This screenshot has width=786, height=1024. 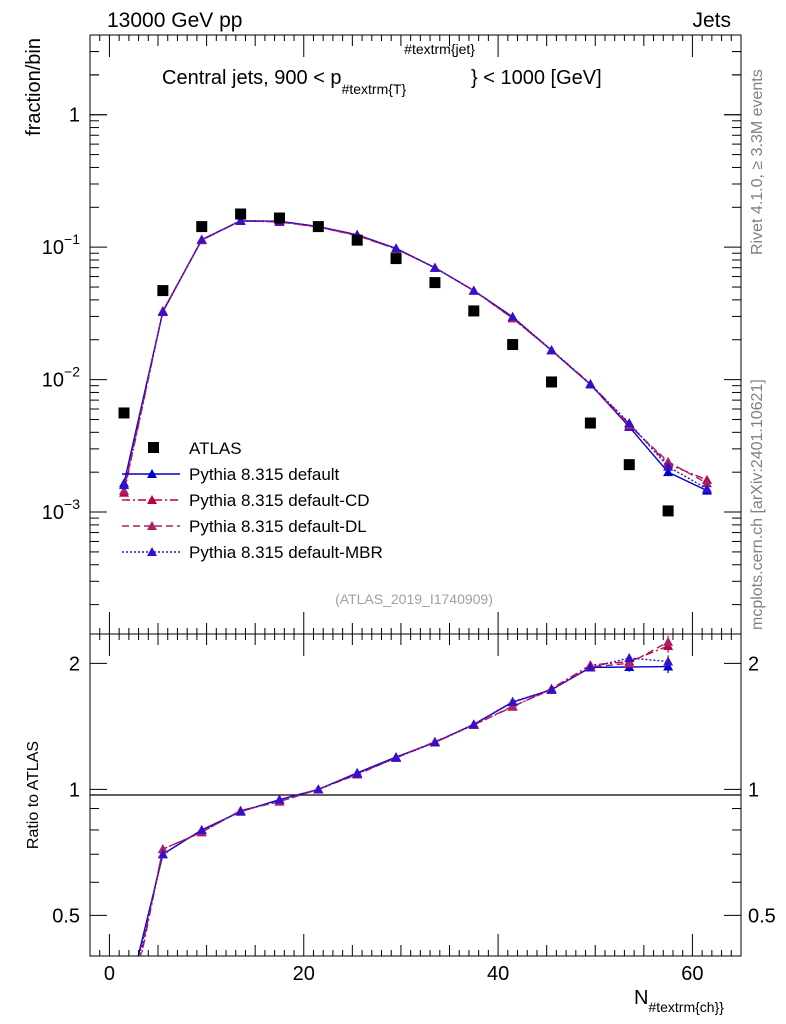 What do you see at coordinates (536, 78) in the screenshot?
I see `chart-title-tail: } < 1000 [GeV]` at bounding box center [536, 78].